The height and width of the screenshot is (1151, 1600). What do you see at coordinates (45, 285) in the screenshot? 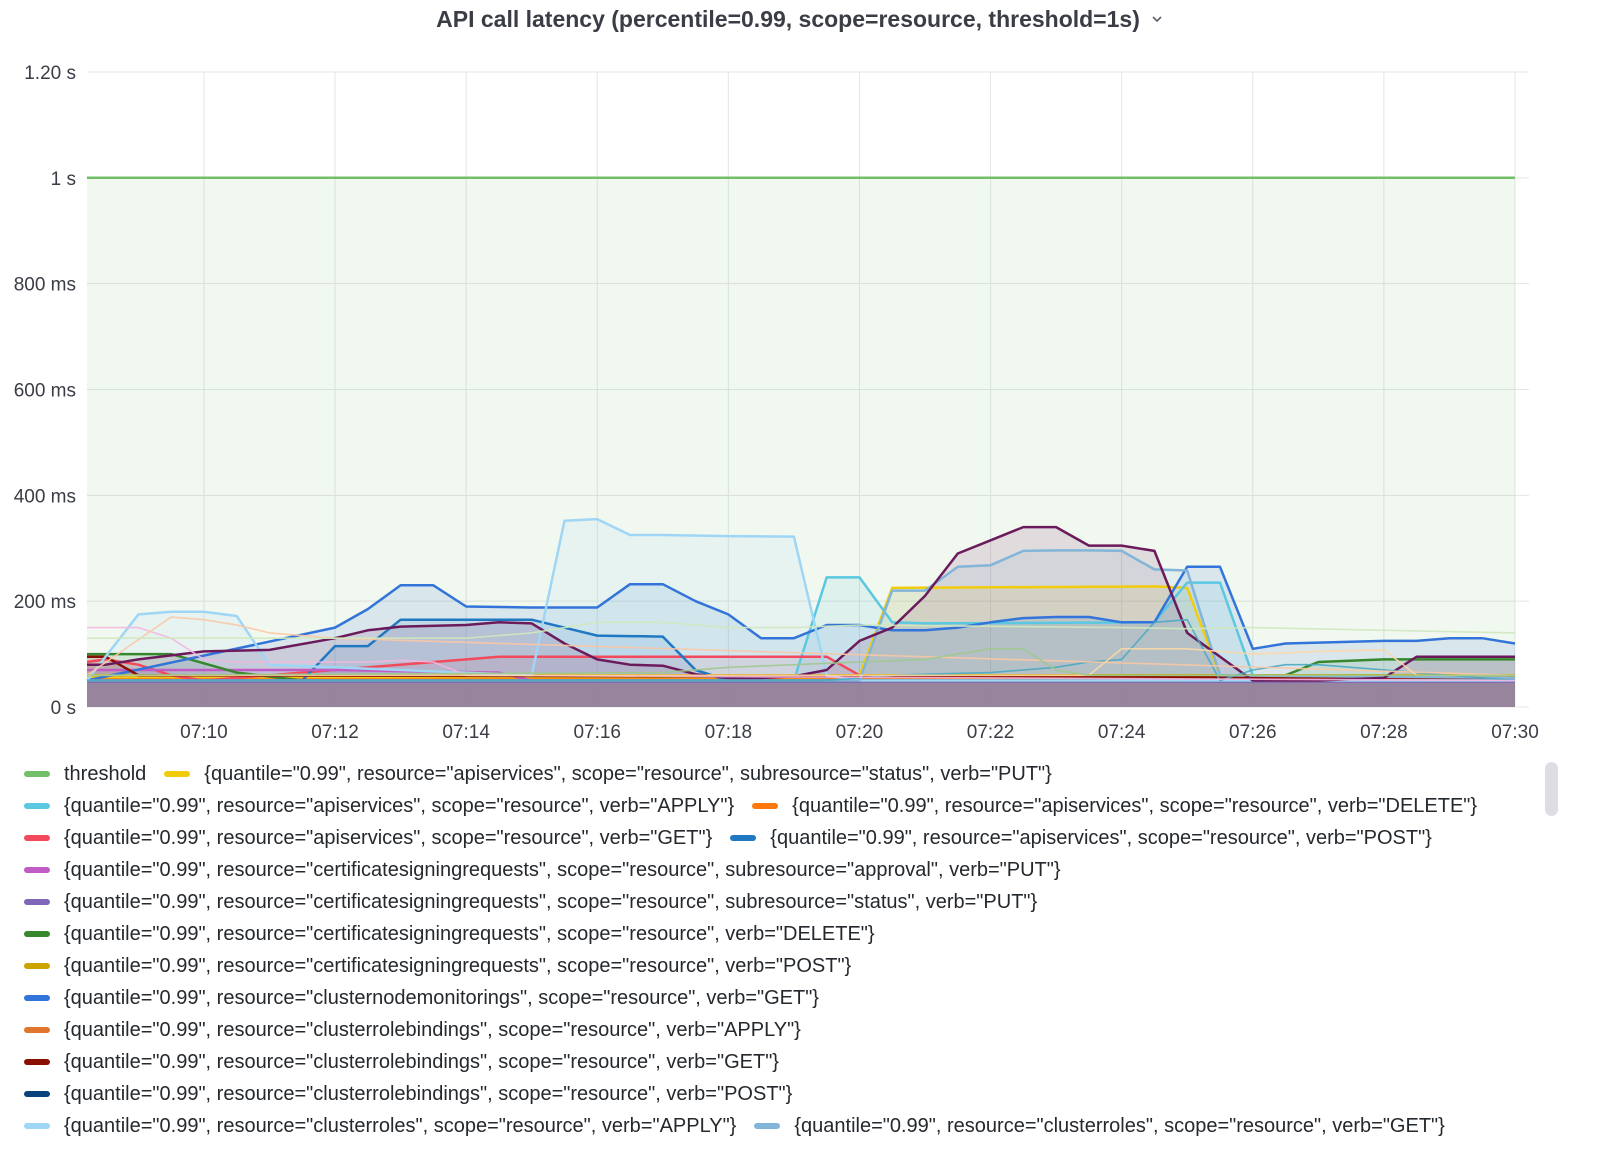
I see `y-tick-label: 800 ms` at bounding box center [45, 285].